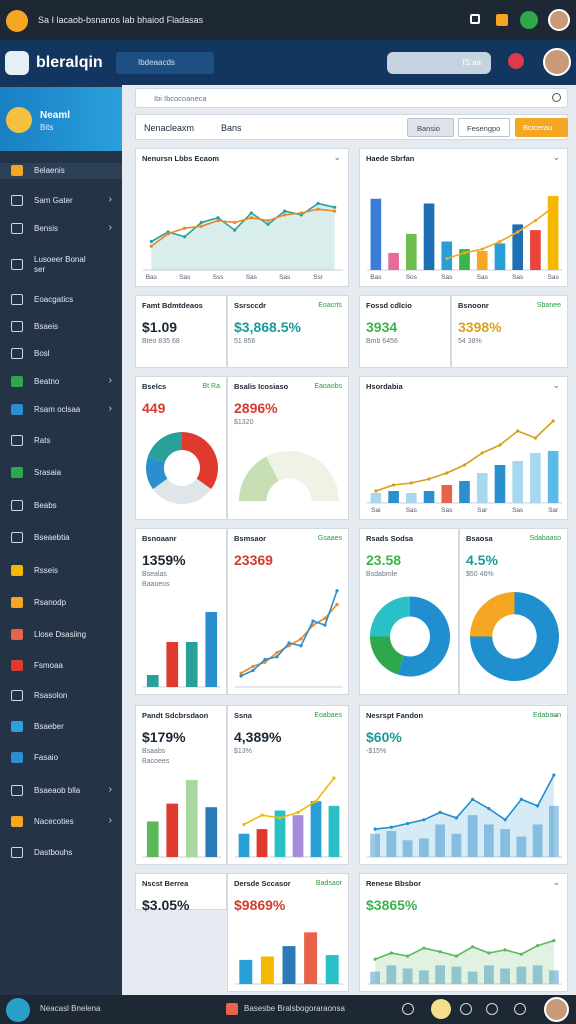 Image resolution: width=576 pixels, height=1024 pixels. Describe the element at coordinates (556, 97) in the screenshot. I see `refresh-icon` at that location.